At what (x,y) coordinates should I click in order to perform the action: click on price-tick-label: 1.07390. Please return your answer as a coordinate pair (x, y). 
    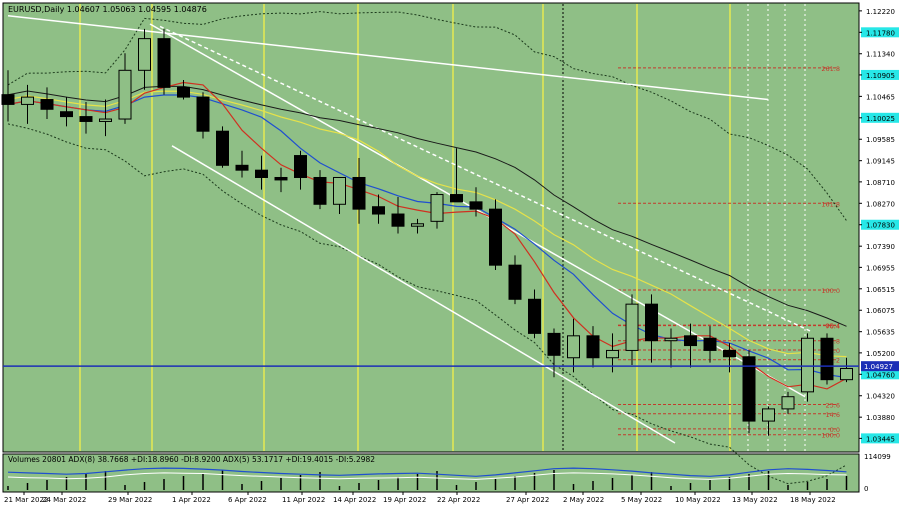
    Looking at the image, I should click on (880, 247).